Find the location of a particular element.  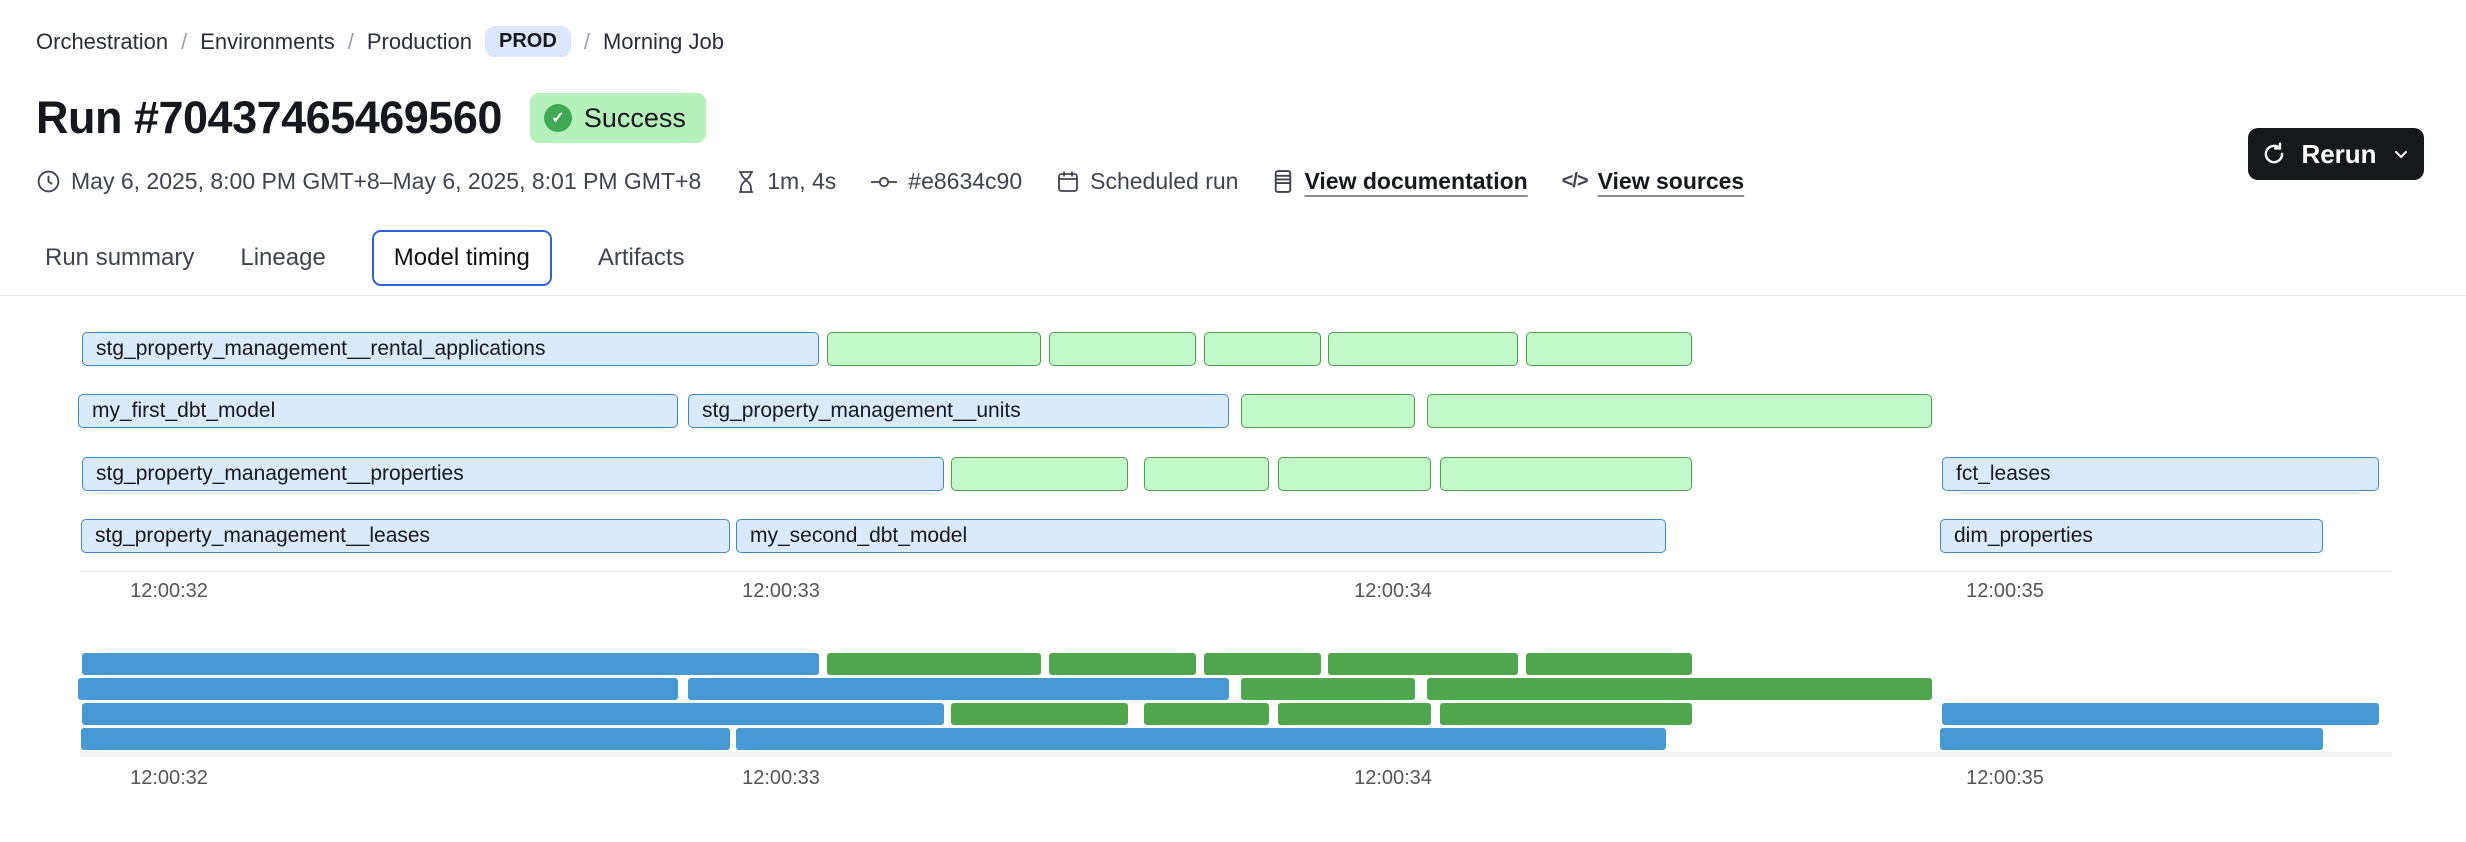

minimap-track is located at coordinates (1236, 754).